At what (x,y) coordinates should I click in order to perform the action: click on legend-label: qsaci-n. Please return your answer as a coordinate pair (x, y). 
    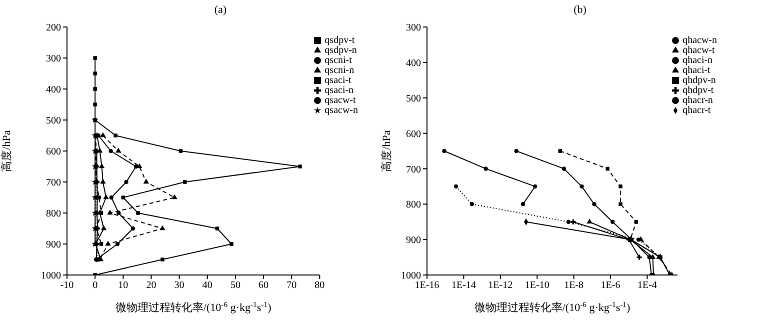
    Looking at the image, I should click on (339, 90).